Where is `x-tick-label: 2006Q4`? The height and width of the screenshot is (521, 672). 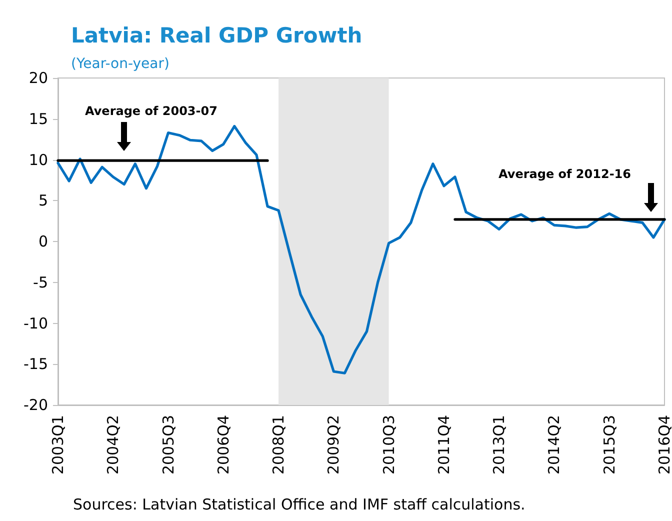
x-tick-label: 2006Q4 is located at coordinates (223, 445).